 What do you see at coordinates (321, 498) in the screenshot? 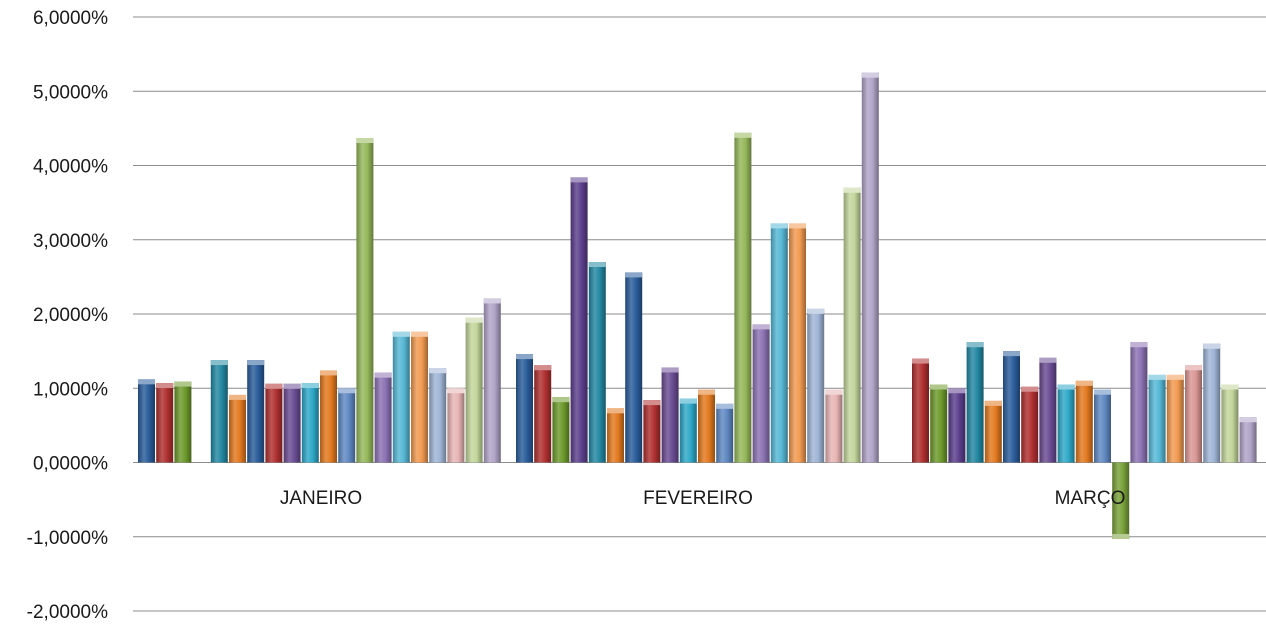
I see `category-label: JANEIRO` at bounding box center [321, 498].